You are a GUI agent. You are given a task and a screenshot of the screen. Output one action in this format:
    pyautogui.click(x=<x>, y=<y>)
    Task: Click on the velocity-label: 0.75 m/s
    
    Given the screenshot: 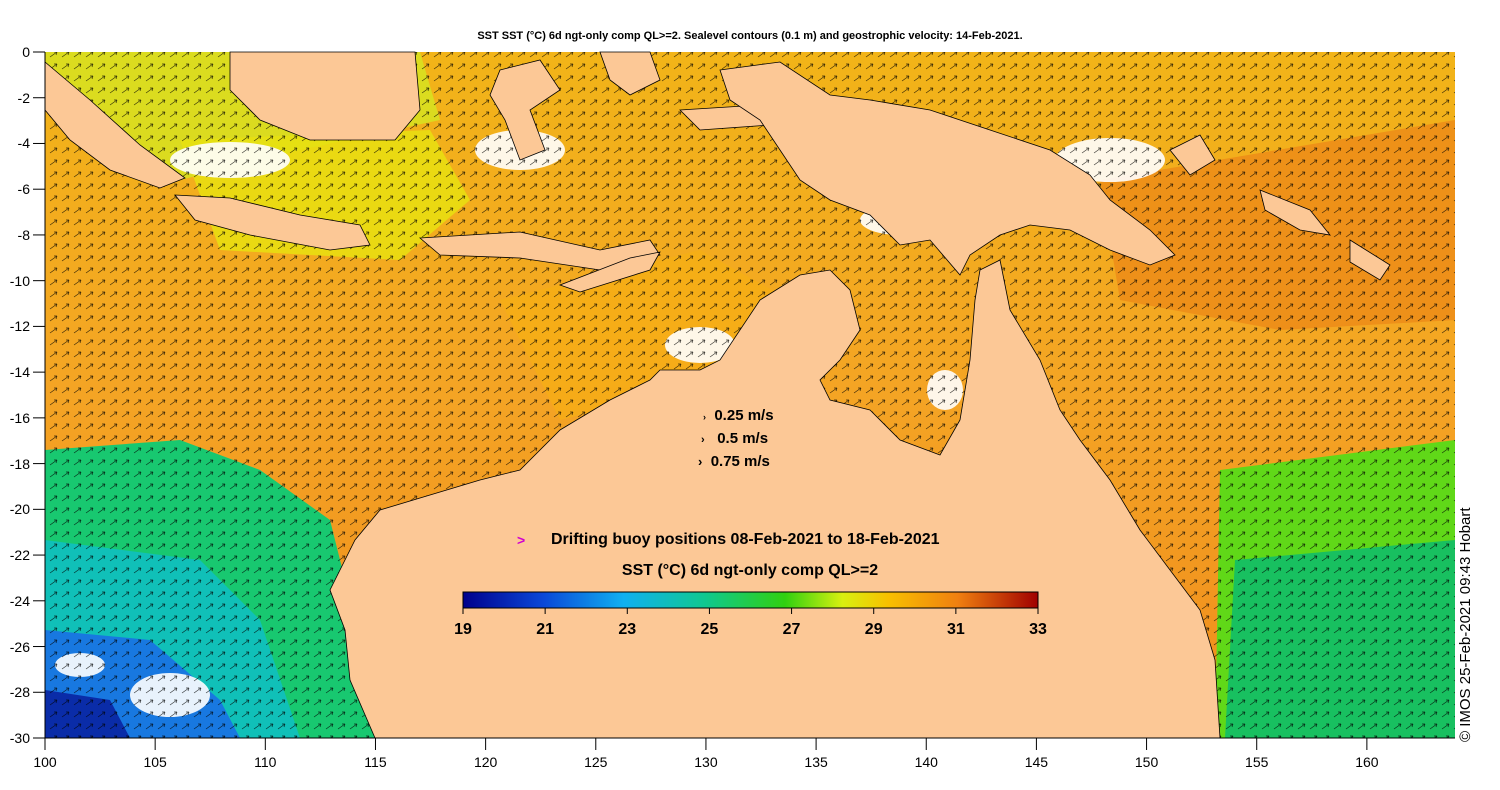 What is the action you would take?
    pyautogui.click(x=740, y=461)
    